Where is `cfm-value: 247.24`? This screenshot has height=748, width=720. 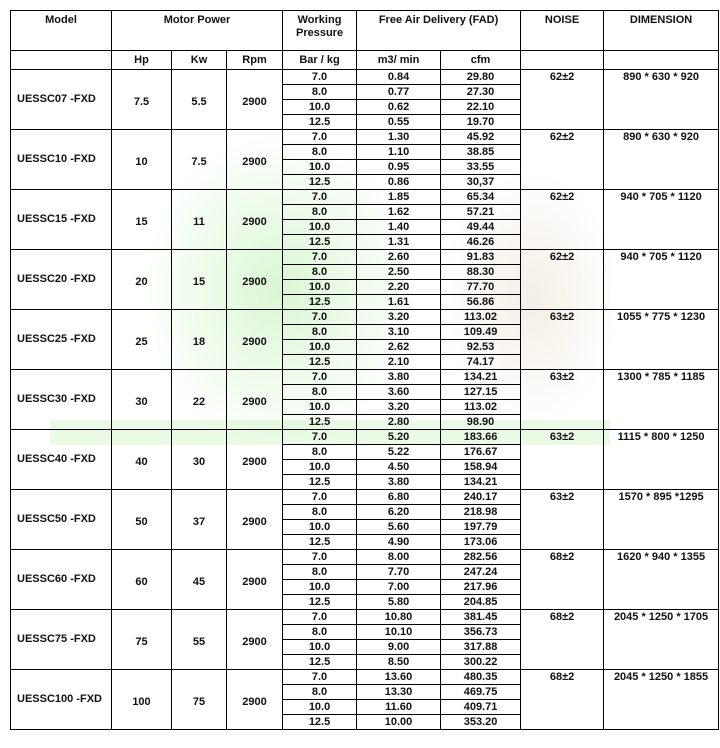
cfm-value: 247.24 is located at coordinates (481, 572).